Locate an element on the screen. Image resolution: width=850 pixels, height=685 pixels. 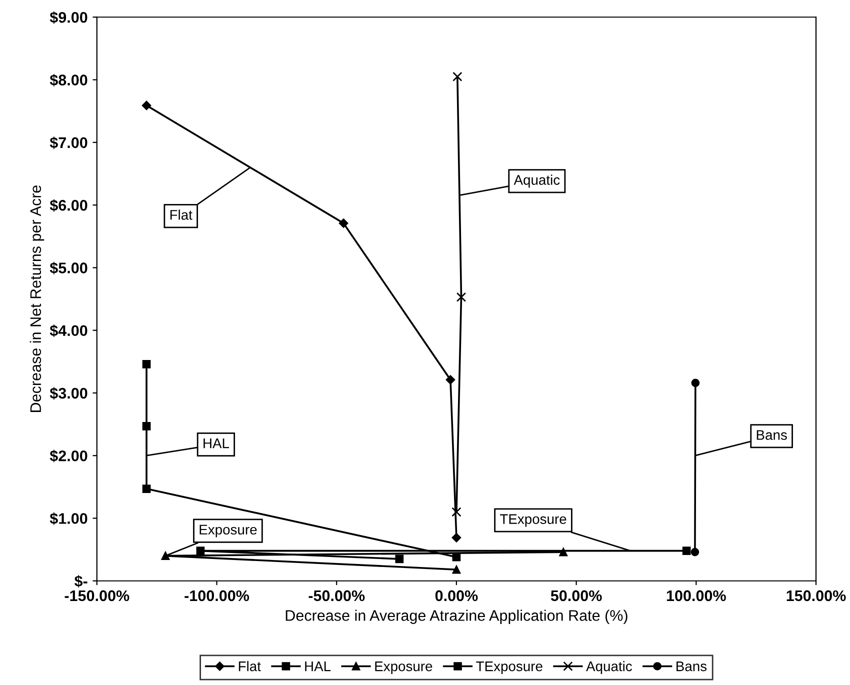
y-tick-label: $3.00 is located at coordinates (69, 393).